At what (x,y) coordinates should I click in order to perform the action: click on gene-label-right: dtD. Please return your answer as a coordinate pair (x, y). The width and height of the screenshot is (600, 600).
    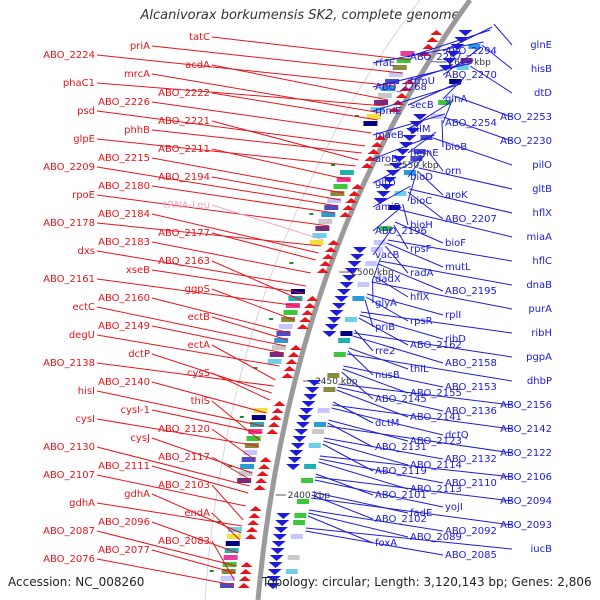
    Looking at the image, I should click on (543, 93).